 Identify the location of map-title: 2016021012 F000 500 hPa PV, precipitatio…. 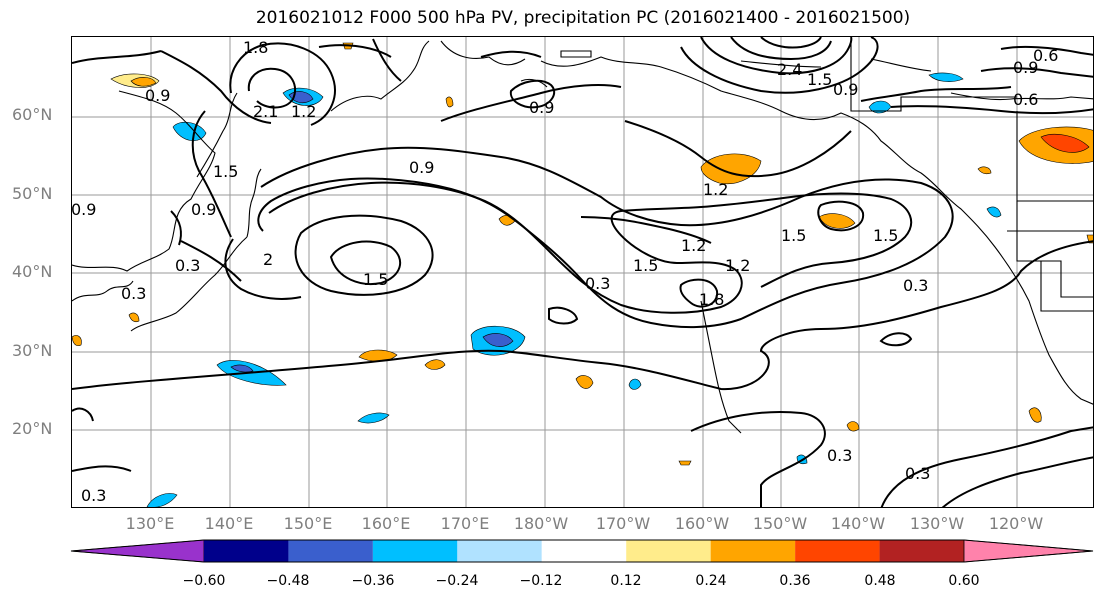
(583, 18).